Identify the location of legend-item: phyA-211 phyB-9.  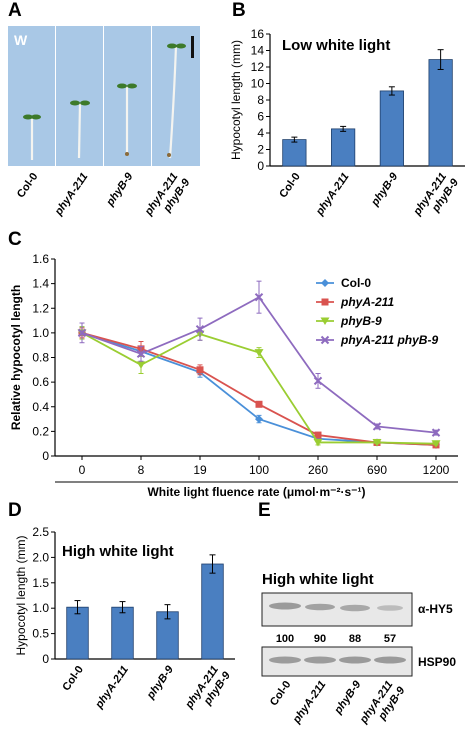
(377, 340).